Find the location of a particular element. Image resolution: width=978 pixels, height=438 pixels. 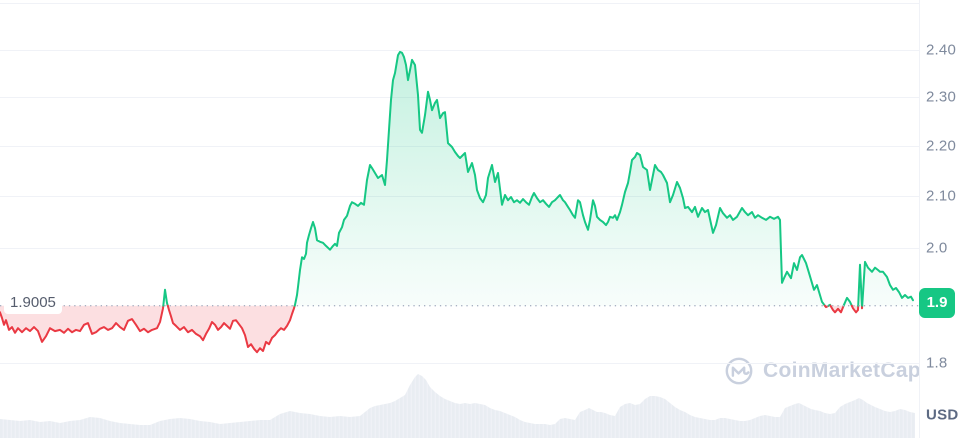

current-price-label: 1.9005 is located at coordinates (33, 303).